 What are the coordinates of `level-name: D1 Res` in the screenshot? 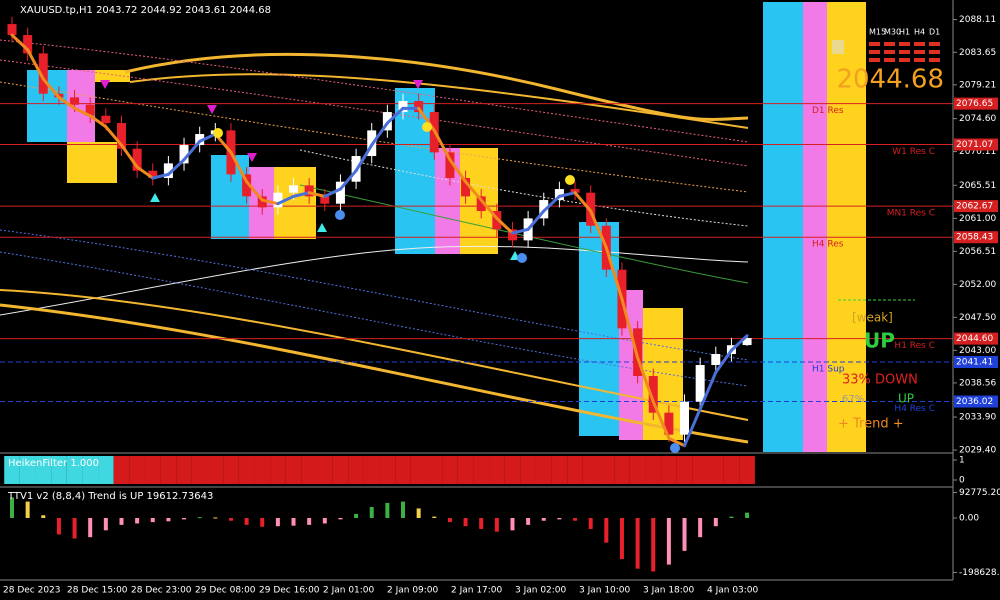 It's located at (828, 111).